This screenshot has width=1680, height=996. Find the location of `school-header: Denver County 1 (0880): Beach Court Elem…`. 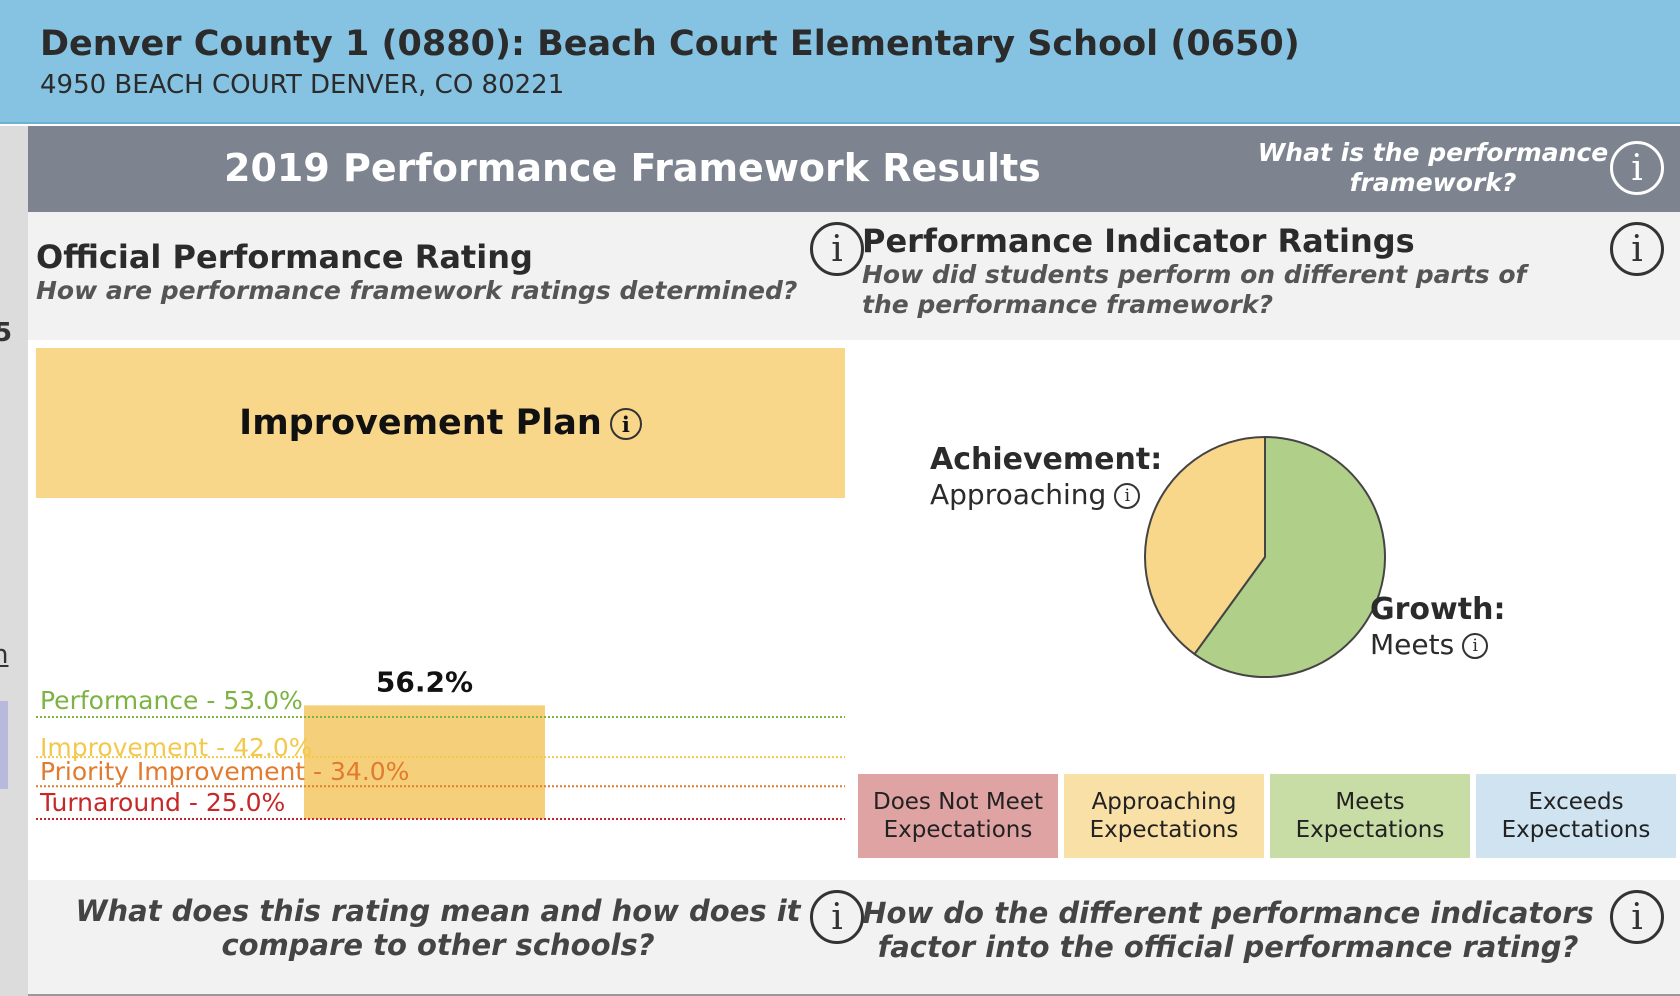

school-header: Denver County 1 (0880): Beach Court Elem… is located at coordinates (840, 62).